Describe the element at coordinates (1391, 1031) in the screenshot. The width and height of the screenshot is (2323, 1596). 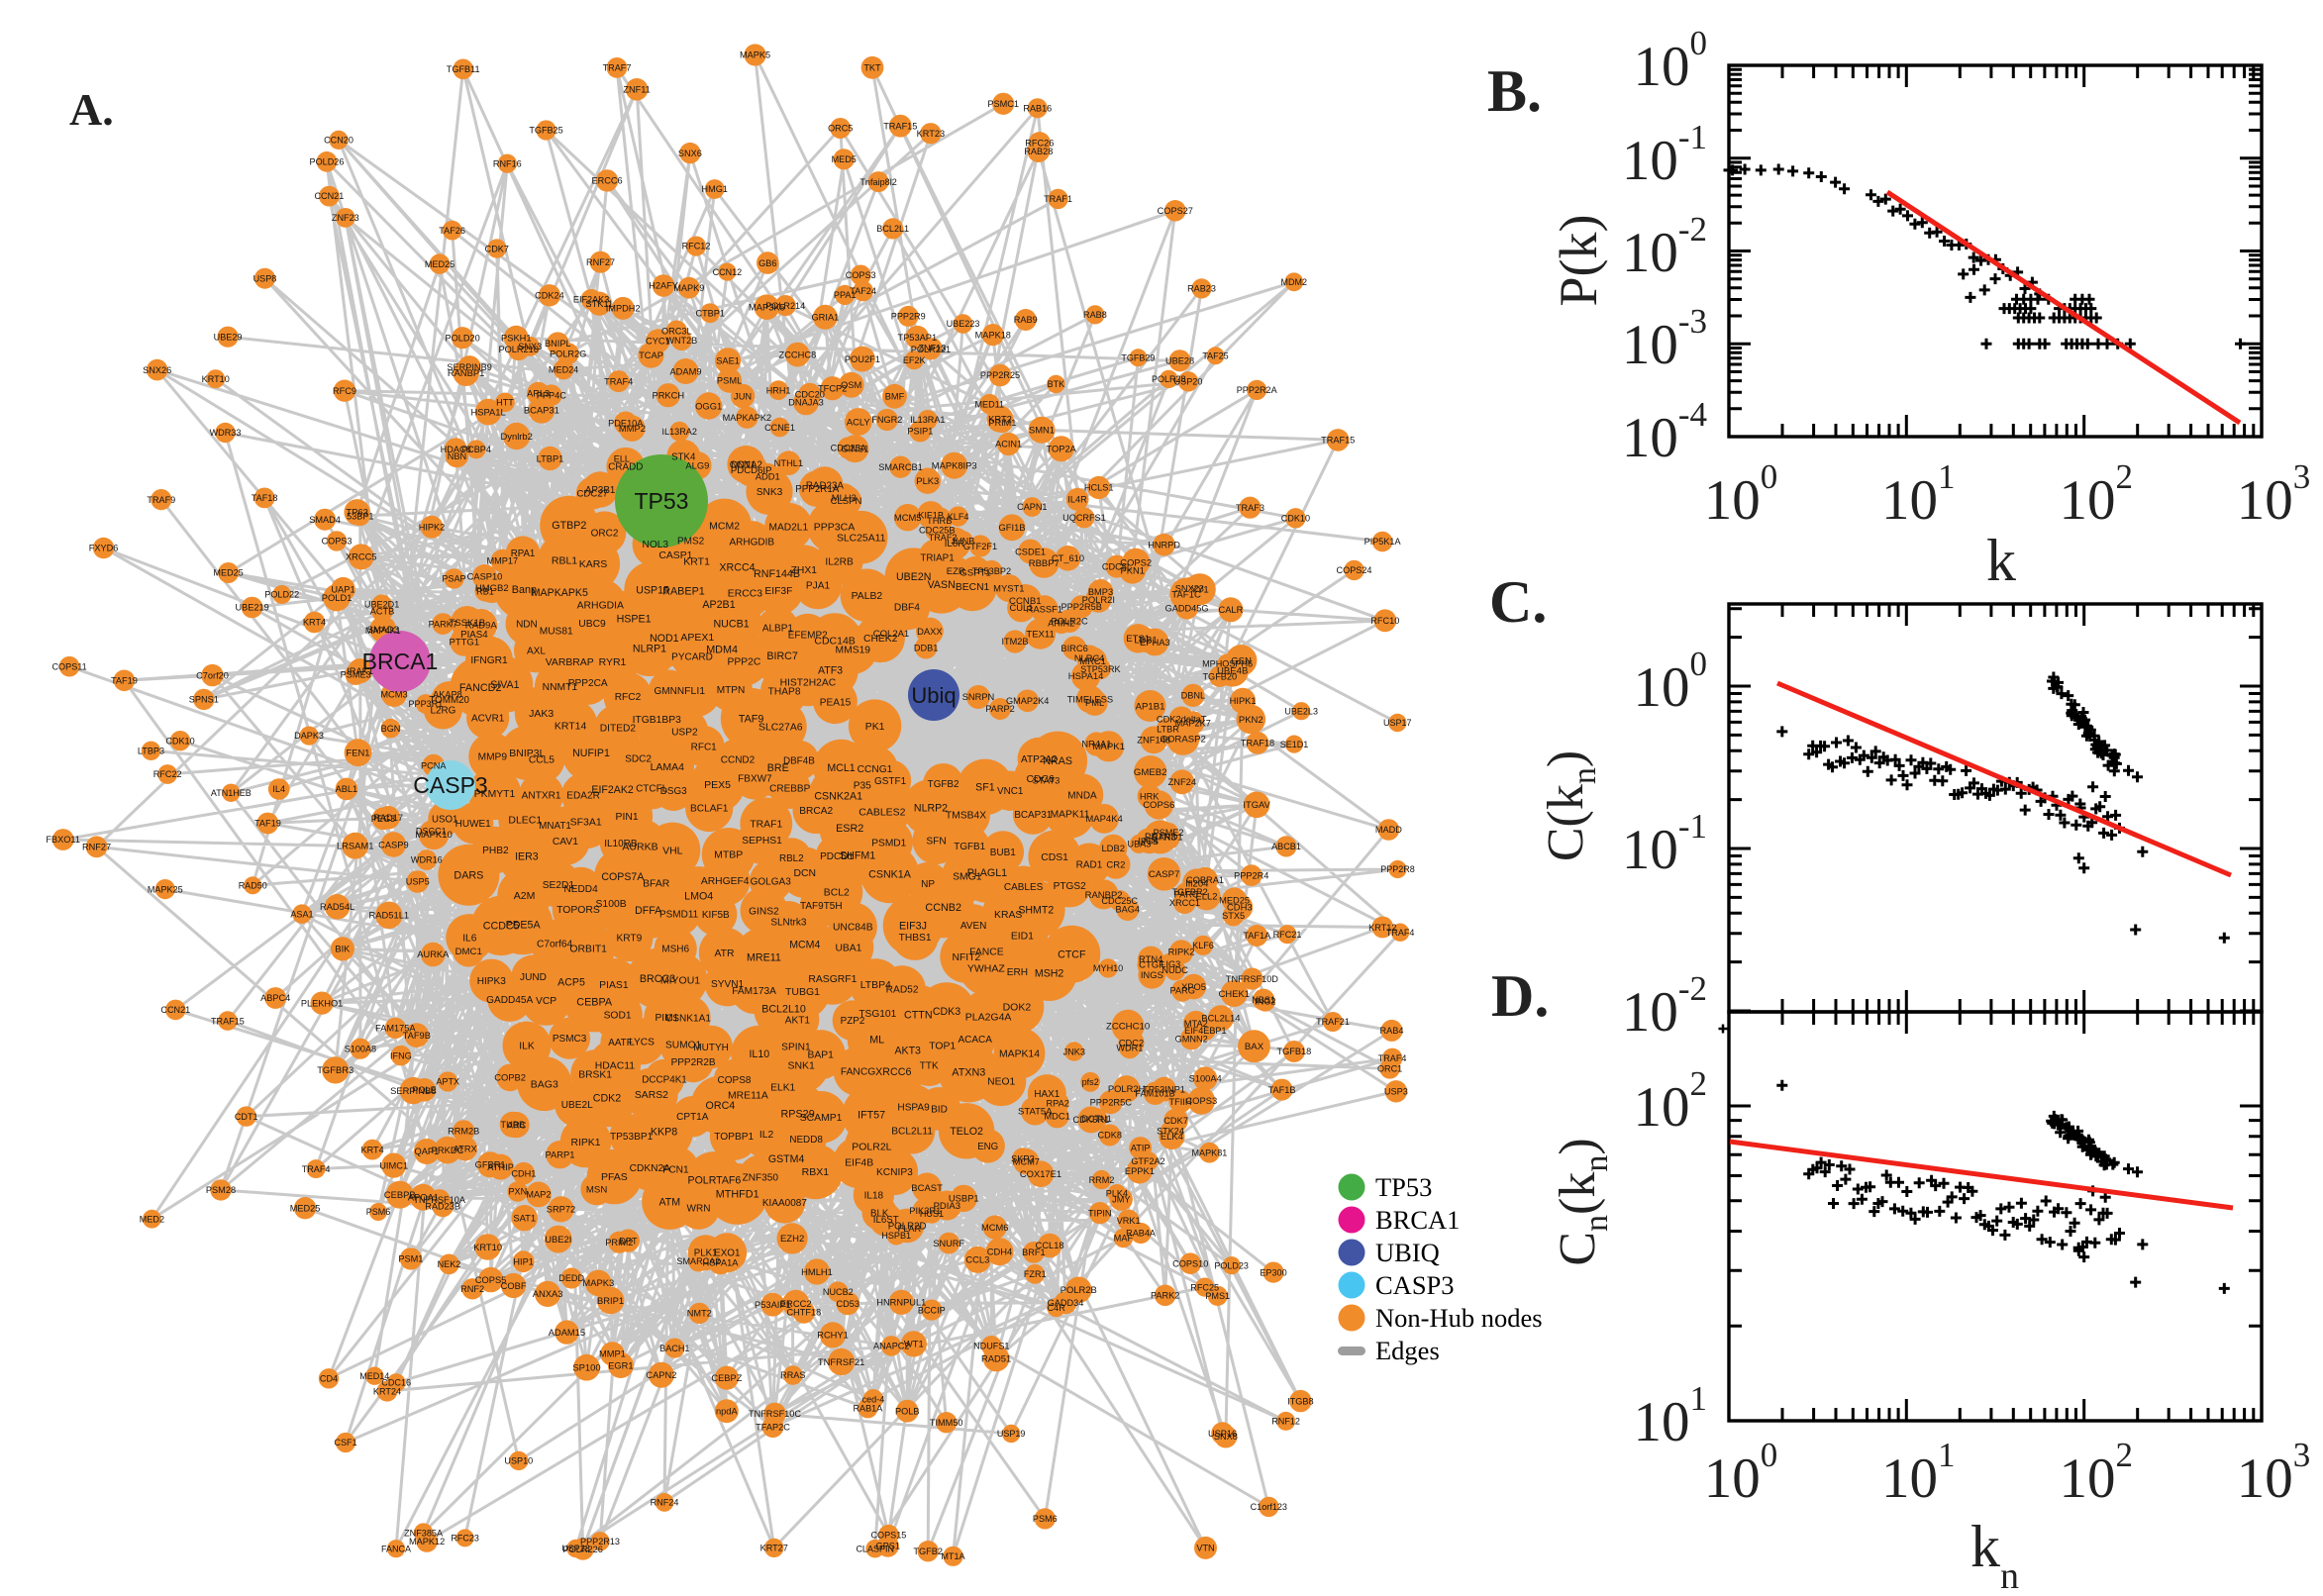
I see `svg-text: RAB4` at that location.